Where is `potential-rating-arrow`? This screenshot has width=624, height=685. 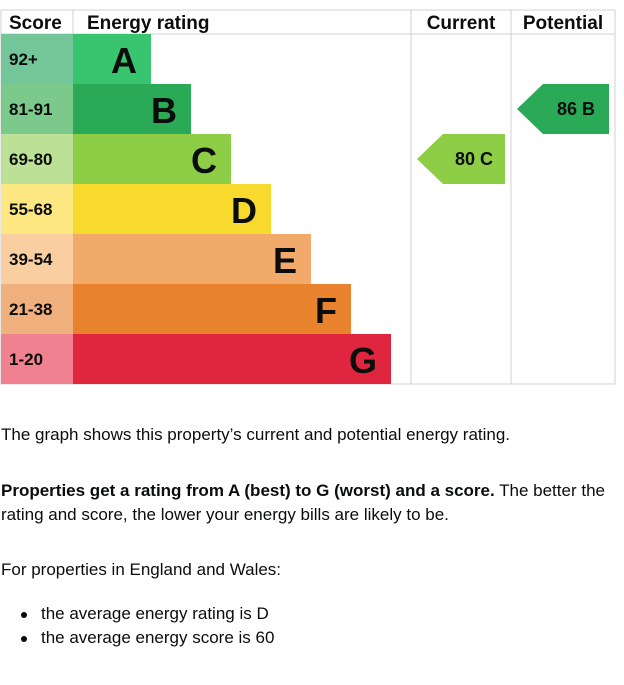
potential-rating-arrow is located at coordinates (563, 109).